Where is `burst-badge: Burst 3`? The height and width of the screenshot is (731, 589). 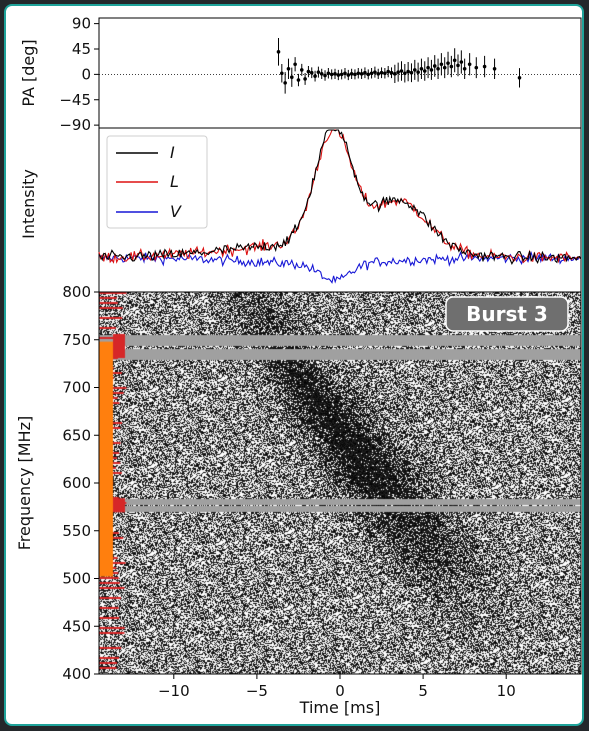 burst-badge: Burst 3 is located at coordinates (507, 314).